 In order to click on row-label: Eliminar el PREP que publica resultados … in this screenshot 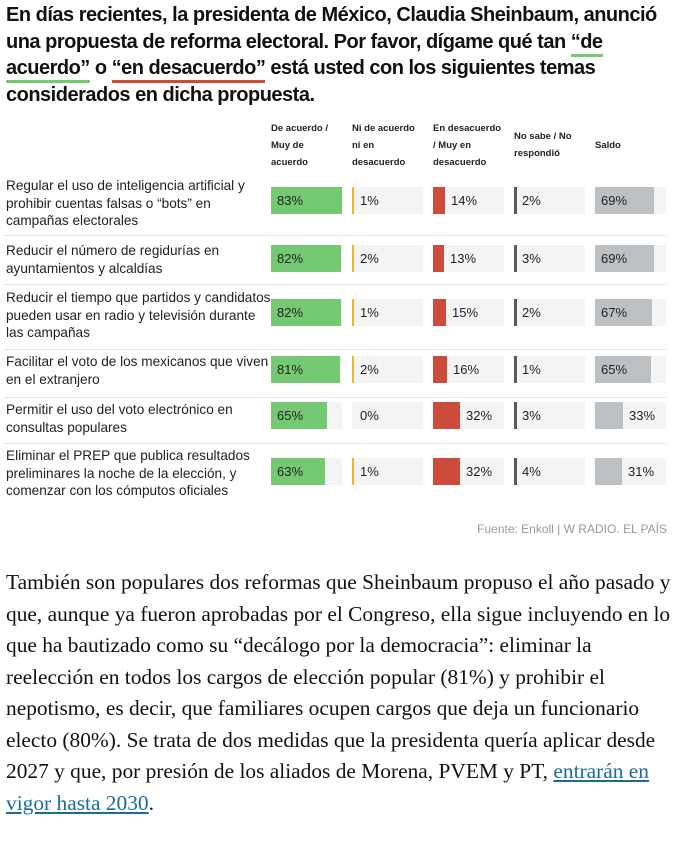, I will do `click(128, 473)`.